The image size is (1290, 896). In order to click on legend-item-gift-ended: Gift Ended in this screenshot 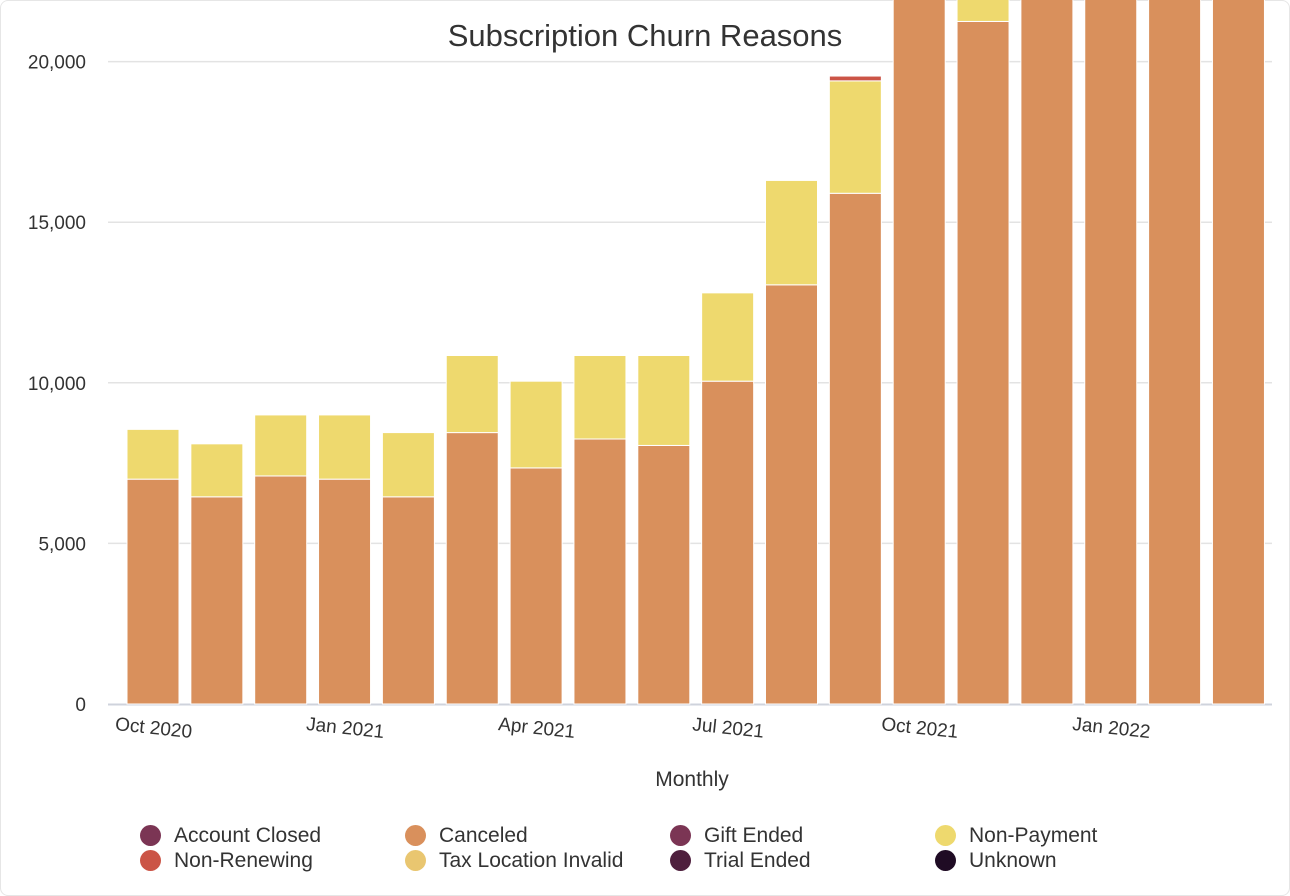, I will do `click(802, 835)`.